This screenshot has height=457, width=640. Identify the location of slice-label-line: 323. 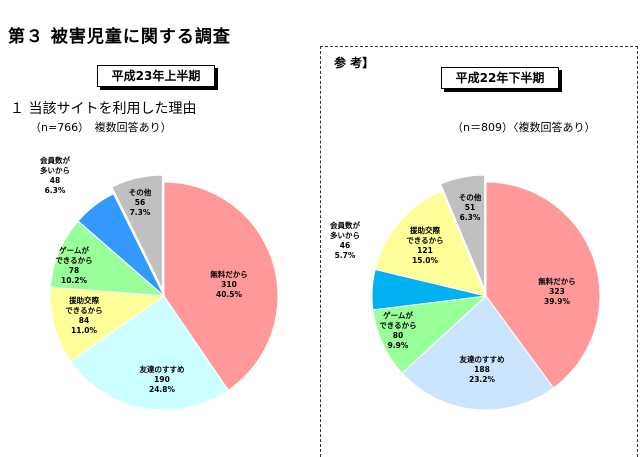
(557, 291).